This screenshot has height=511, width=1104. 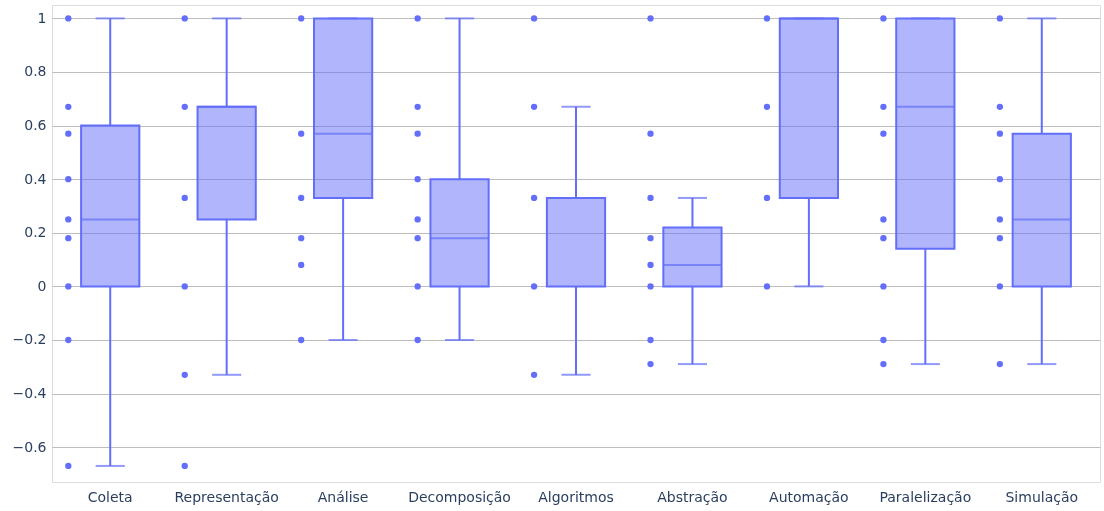 What do you see at coordinates (35, 178) in the screenshot?
I see `y-tick-label: 0.4` at bounding box center [35, 178].